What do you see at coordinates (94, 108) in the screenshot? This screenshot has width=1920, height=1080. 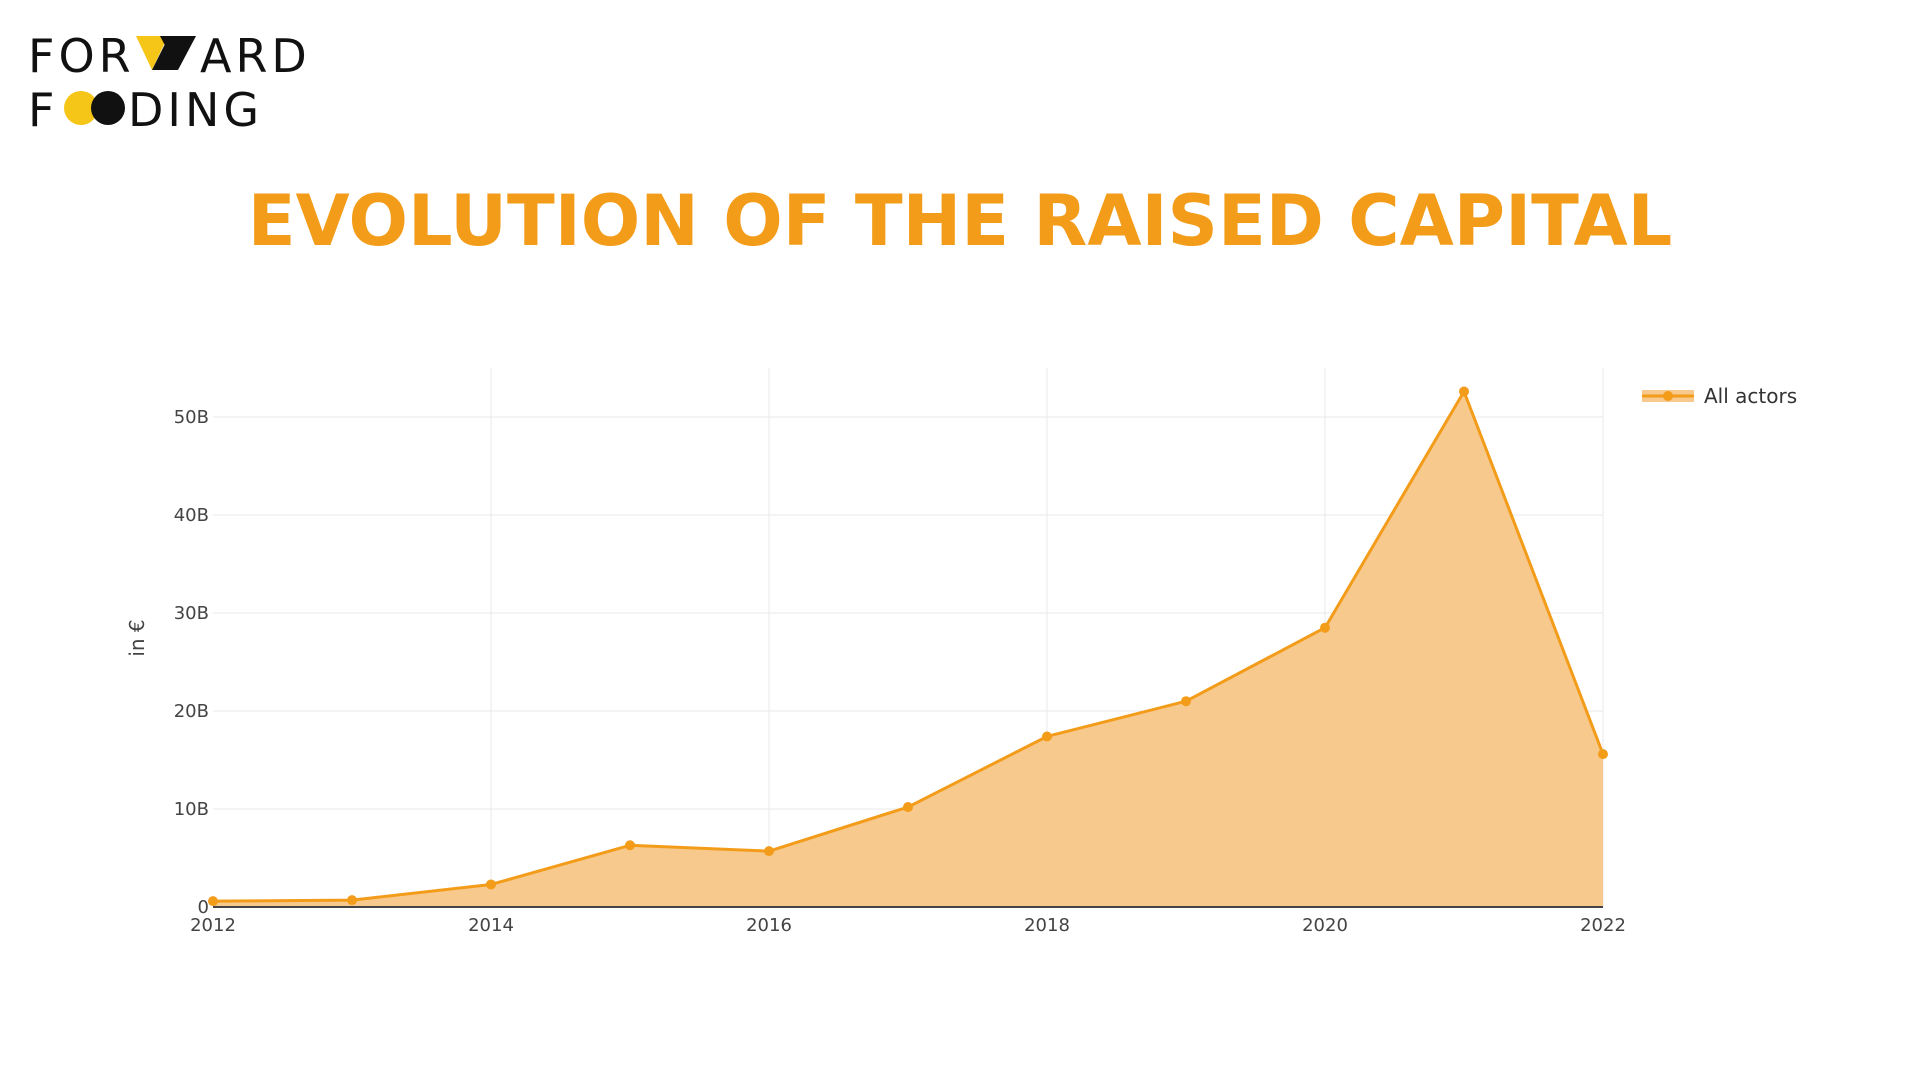 I see `logo-oo-mark` at bounding box center [94, 108].